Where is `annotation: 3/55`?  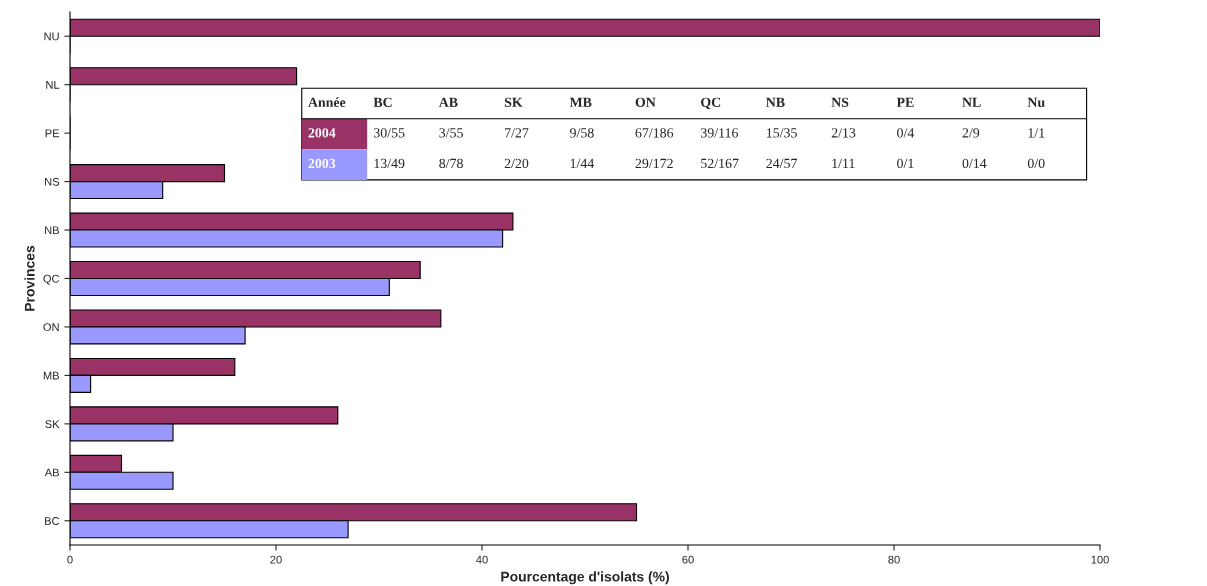 annotation: 3/55 is located at coordinates (451, 133).